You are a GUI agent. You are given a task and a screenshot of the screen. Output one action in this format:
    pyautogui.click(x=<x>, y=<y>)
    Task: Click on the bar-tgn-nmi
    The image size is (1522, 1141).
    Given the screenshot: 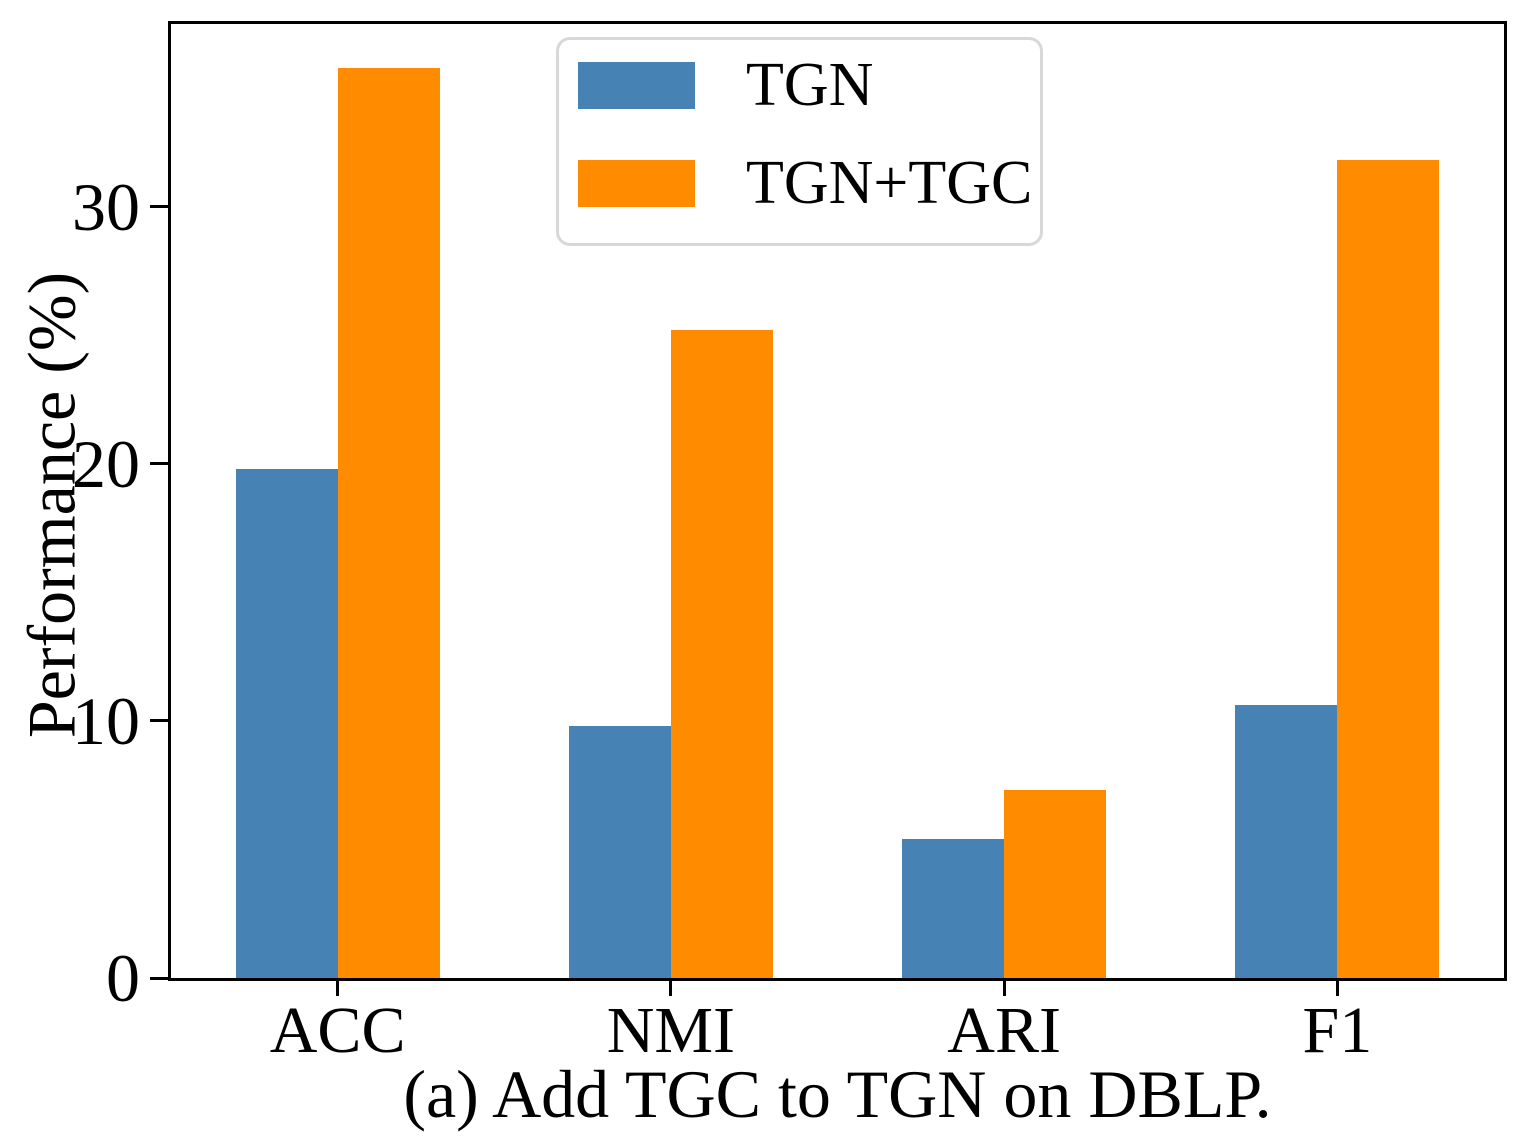 What is the action you would take?
    pyautogui.click(x=619, y=852)
    